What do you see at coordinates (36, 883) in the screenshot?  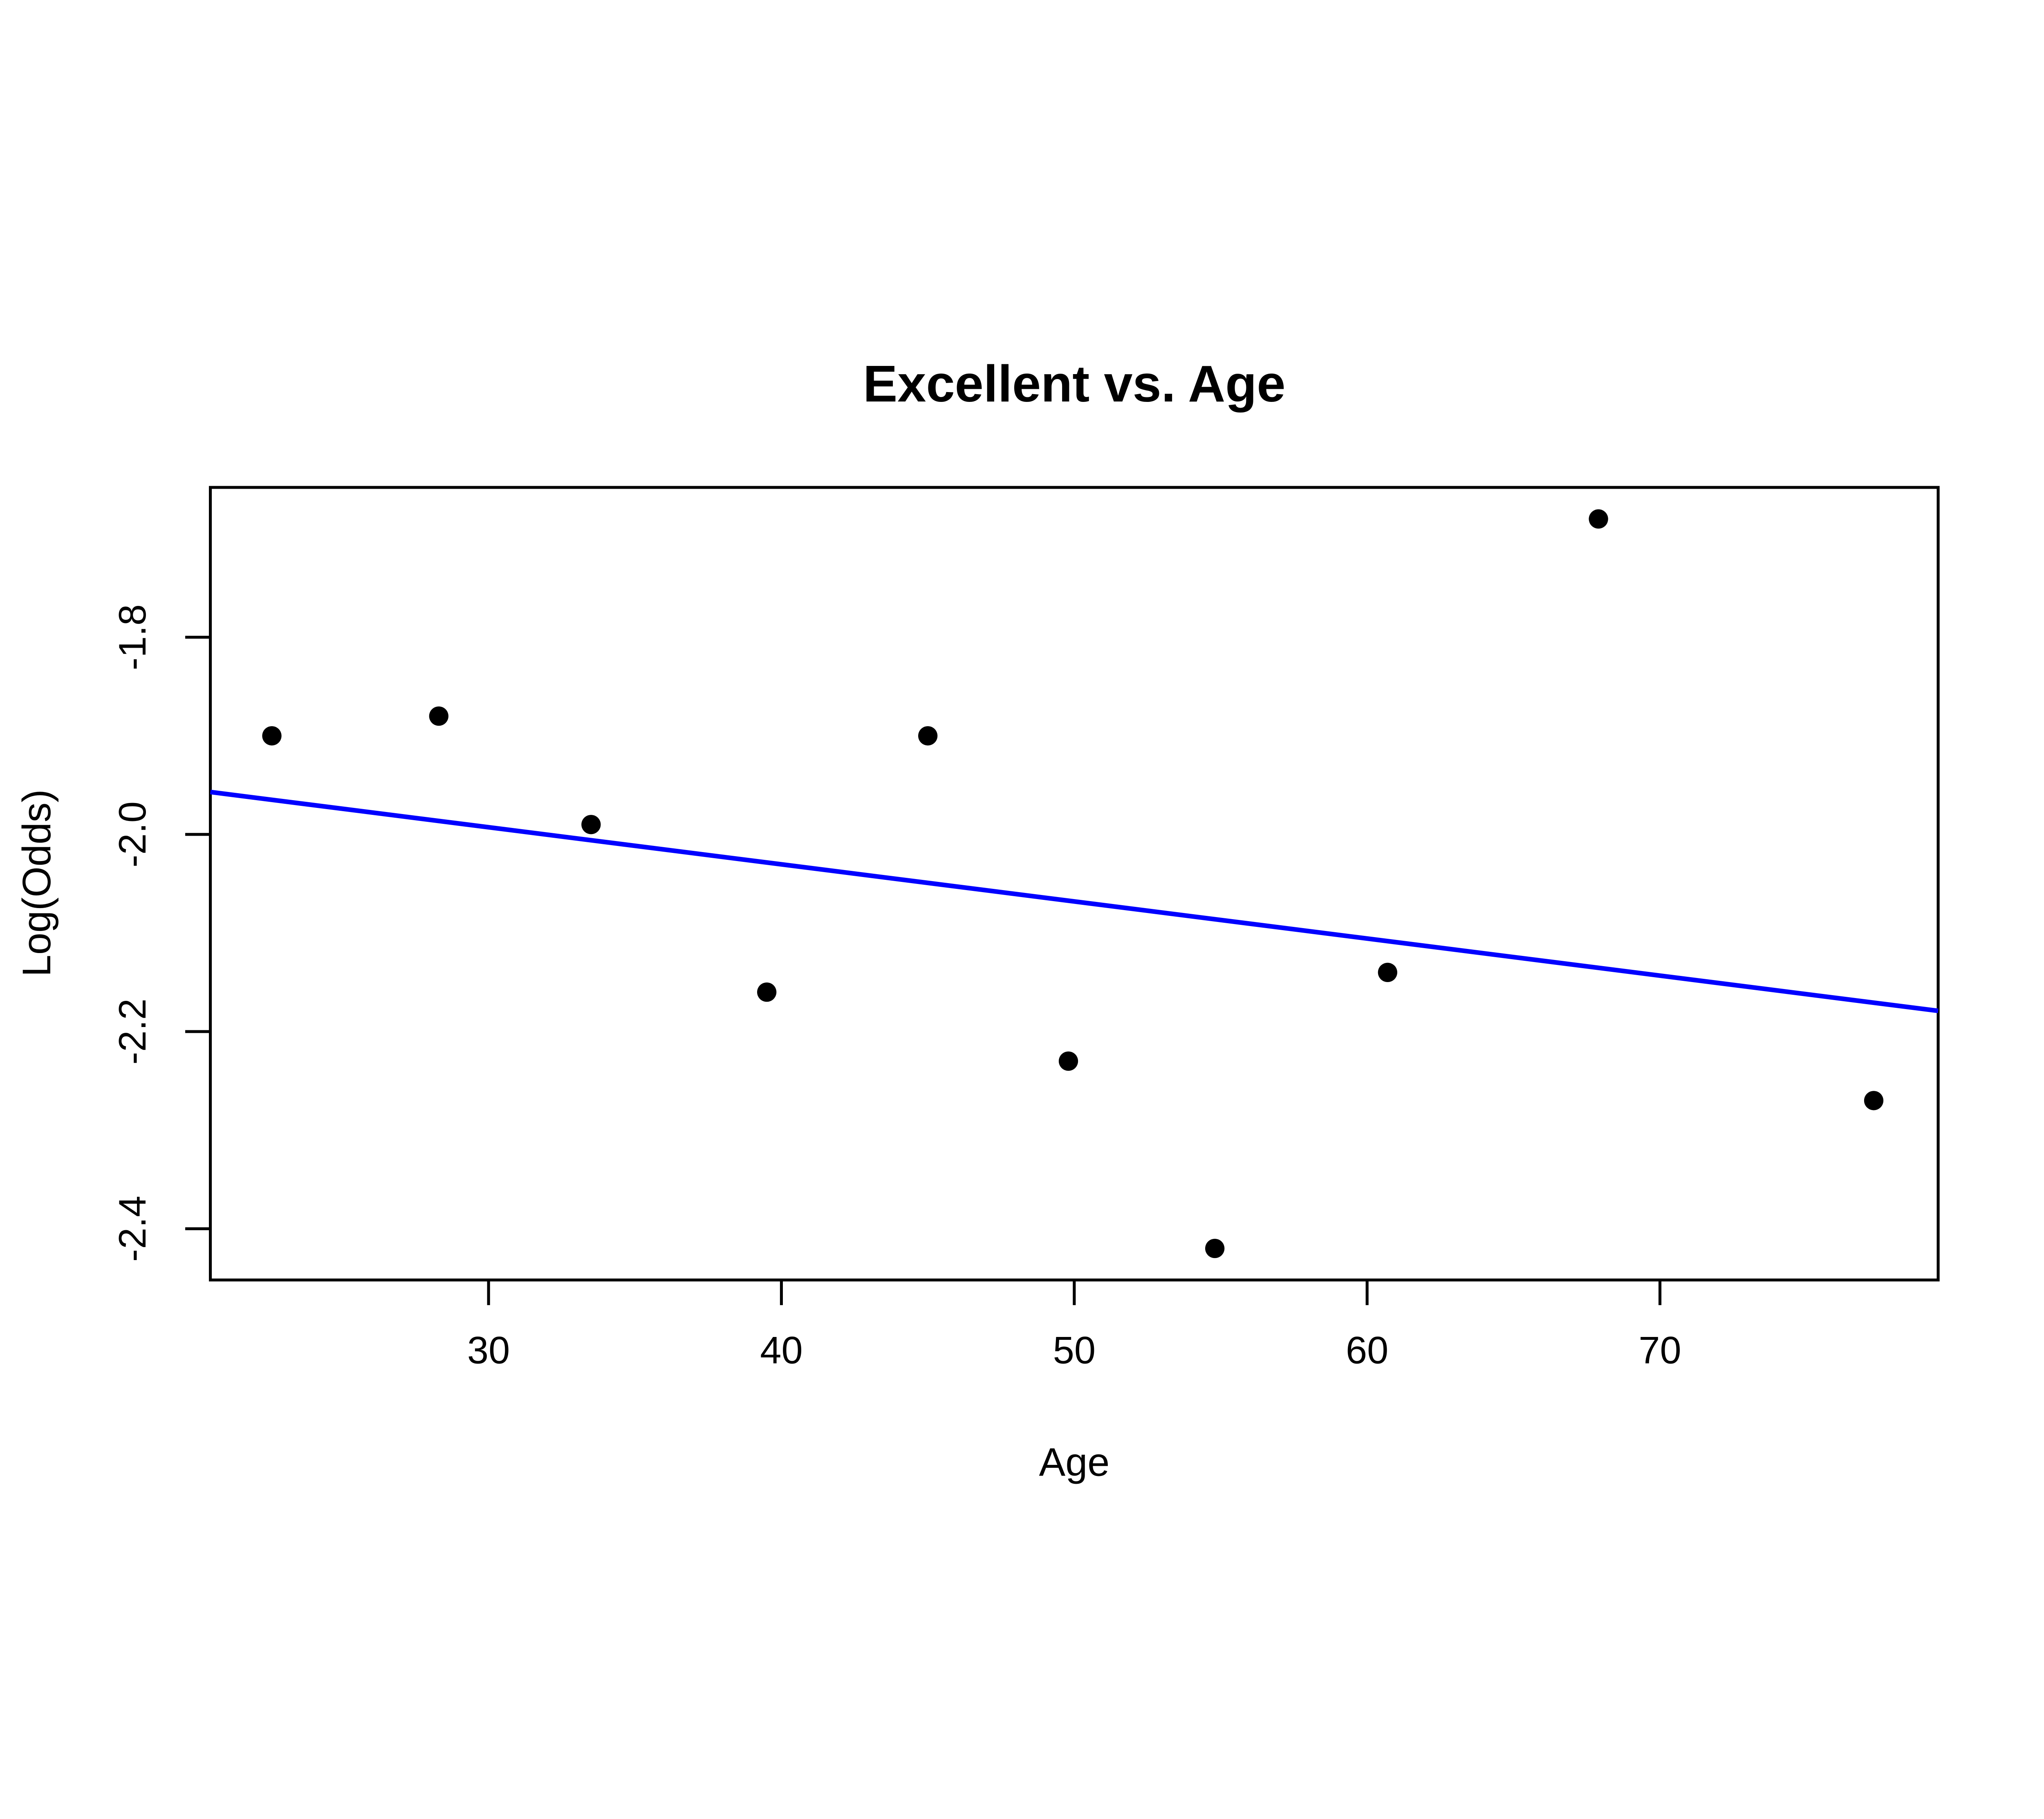 I see `y-axis-label: Log(Odds)` at bounding box center [36, 883].